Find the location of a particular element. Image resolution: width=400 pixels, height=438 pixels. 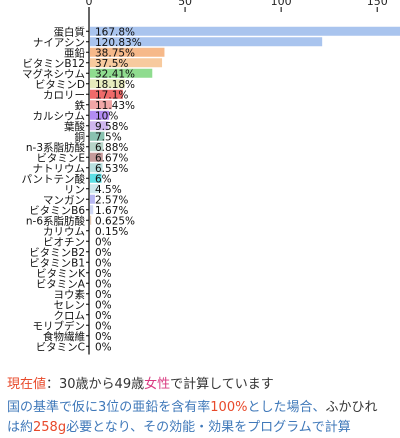

current-value-label: 現在値 is located at coordinates (26, 384).